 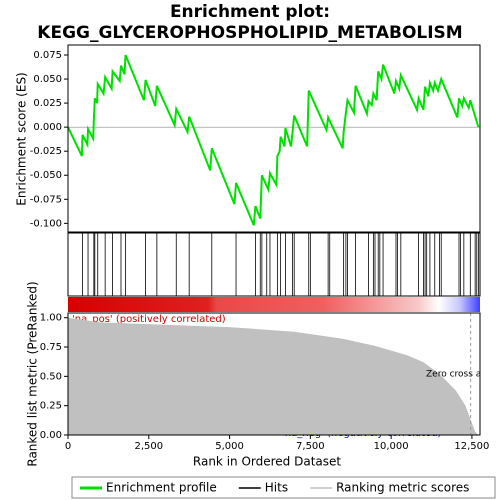 What do you see at coordinates (229, 446) in the screenshot?
I see `x-tick-label: 5,000` at bounding box center [229, 446].